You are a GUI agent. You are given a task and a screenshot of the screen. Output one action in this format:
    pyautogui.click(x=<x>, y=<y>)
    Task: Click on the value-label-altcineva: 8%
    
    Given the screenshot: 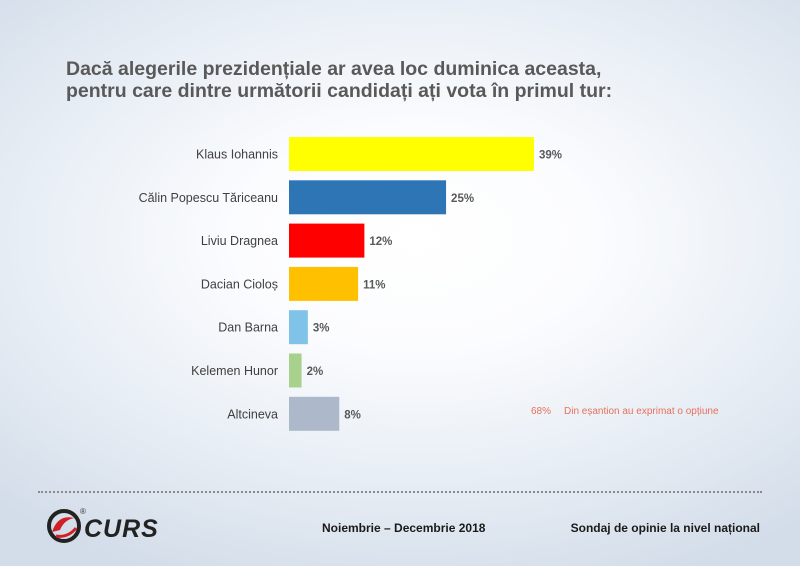 What is the action you would take?
    pyautogui.click(x=352, y=415)
    